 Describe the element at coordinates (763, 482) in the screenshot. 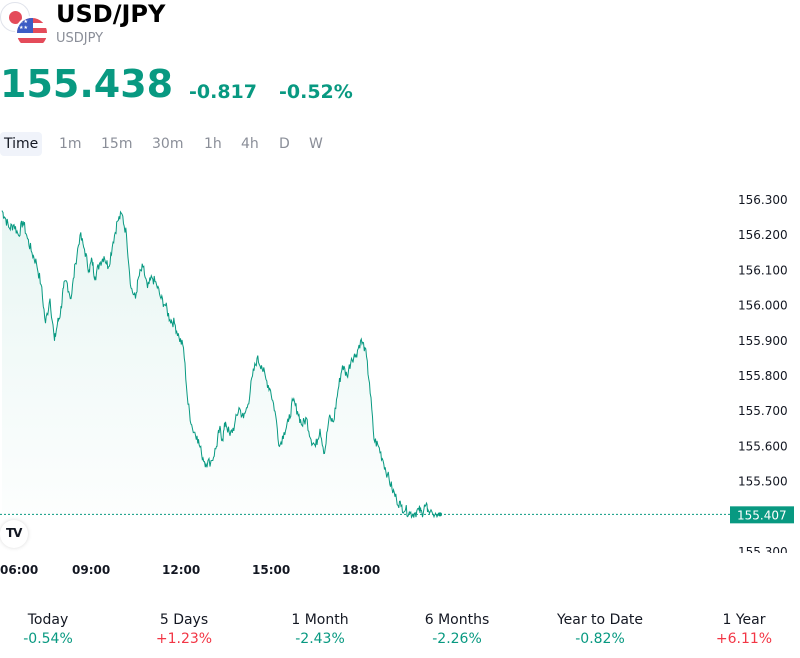

I see `y-tick-label: 155.500` at that location.